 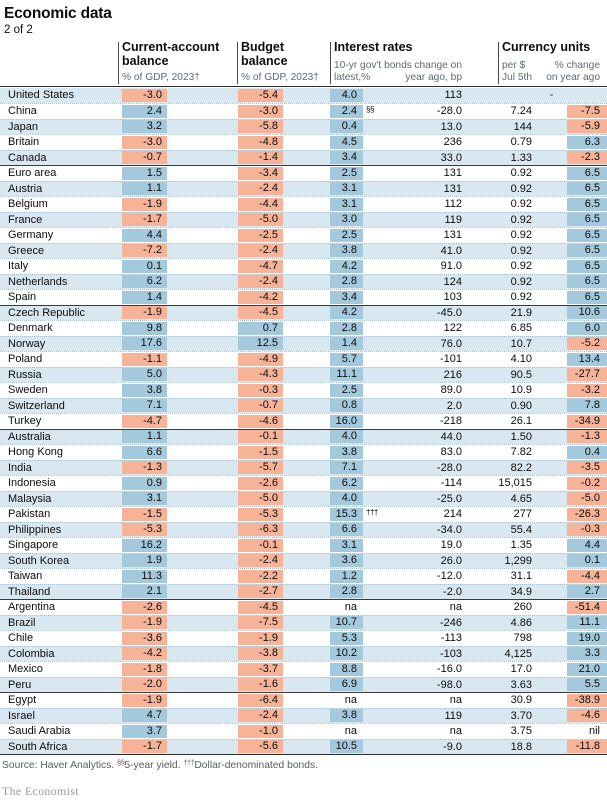 What do you see at coordinates (451, 250) in the screenshot?
I see `rate-change-cell: 41.0` at bounding box center [451, 250].